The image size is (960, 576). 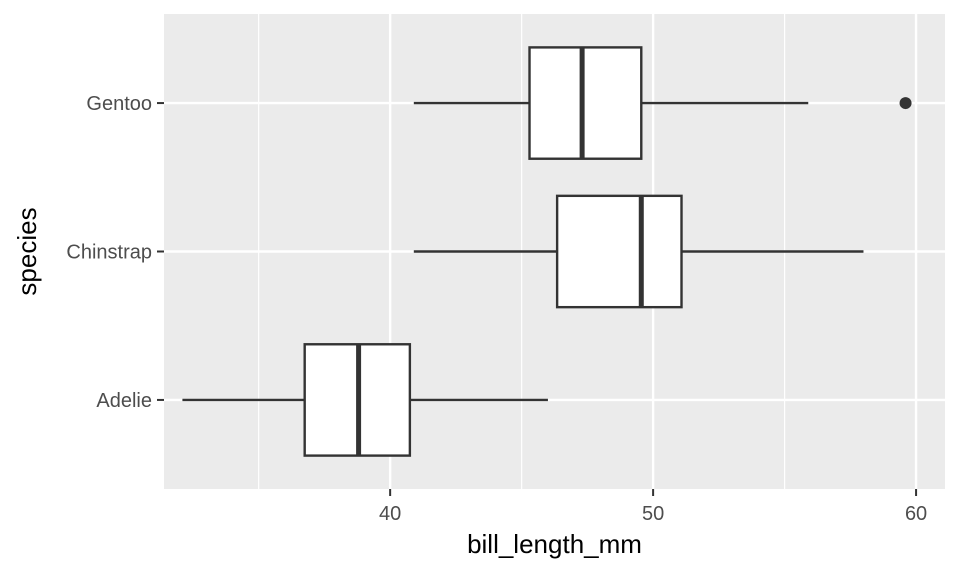 What do you see at coordinates (905, 103) in the screenshot?
I see `outlier-point` at bounding box center [905, 103].